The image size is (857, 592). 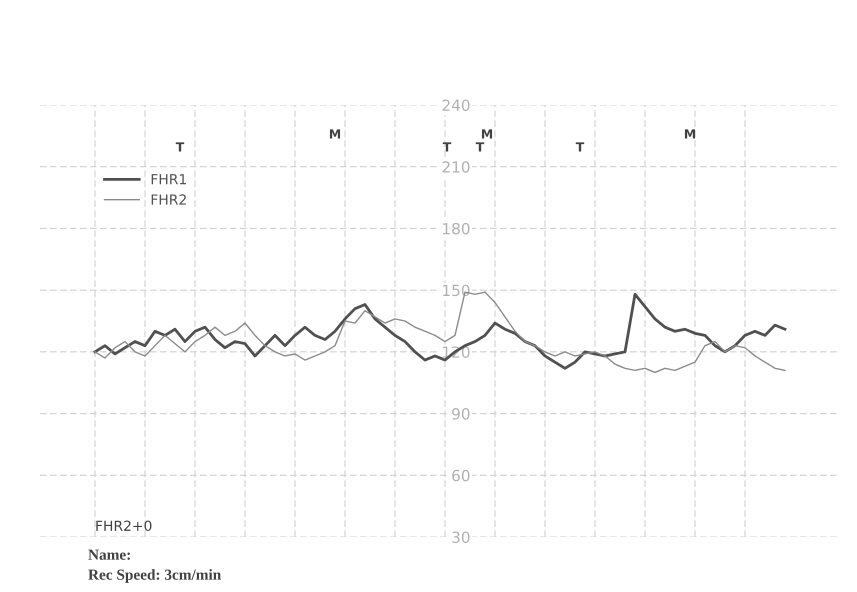 I want to click on legend-label: FHR2, so click(x=169, y=199).